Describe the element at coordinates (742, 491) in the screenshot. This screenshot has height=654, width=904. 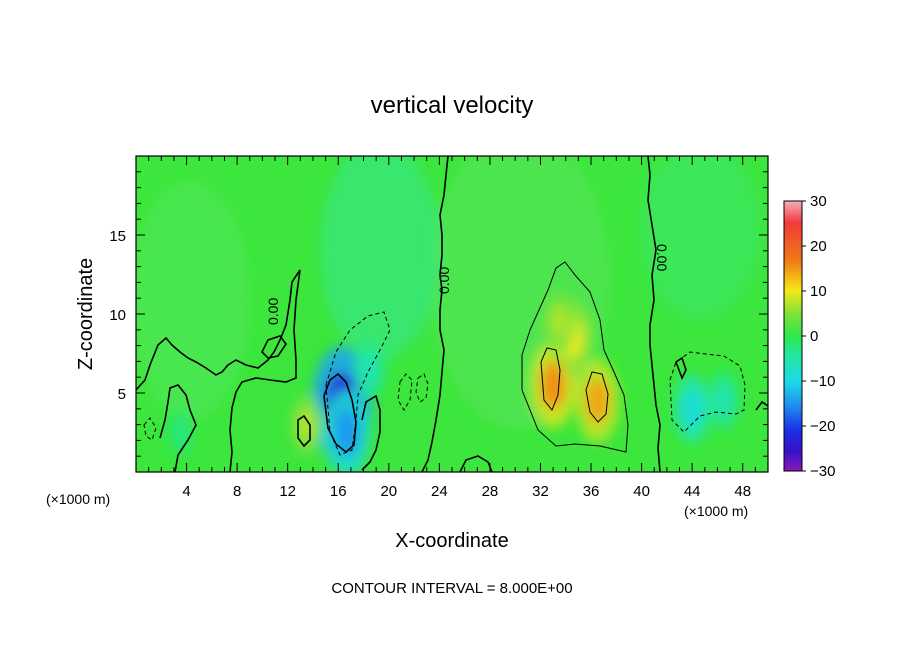
I see `x-tick-label: 48` at that location.